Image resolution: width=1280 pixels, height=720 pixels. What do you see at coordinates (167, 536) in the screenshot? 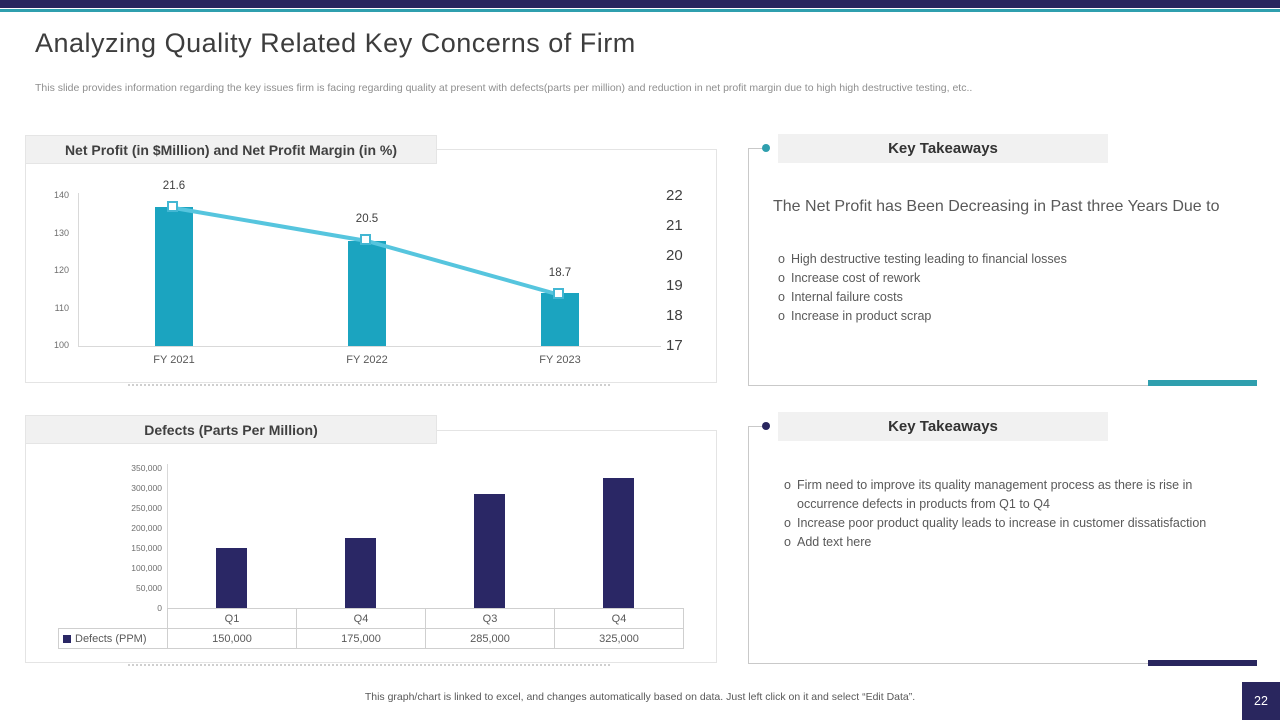
I see `defects-y-axis-line` at bounding box center [167, 536].